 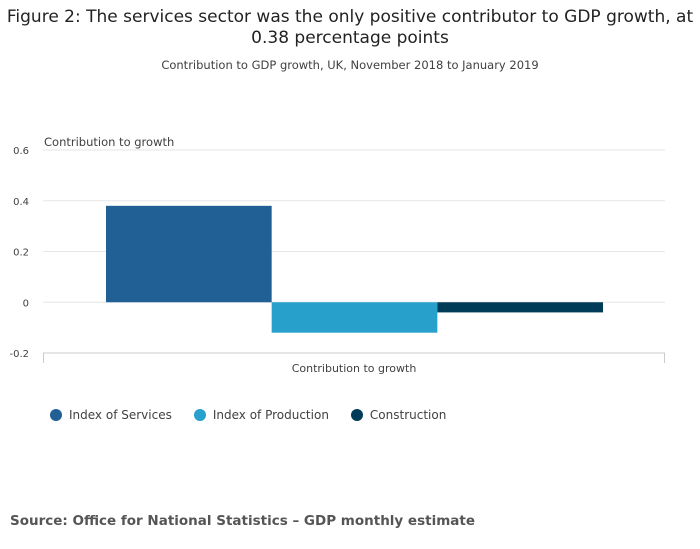 I want to click on y-tick-label: 0, so click(x=26, y=303).